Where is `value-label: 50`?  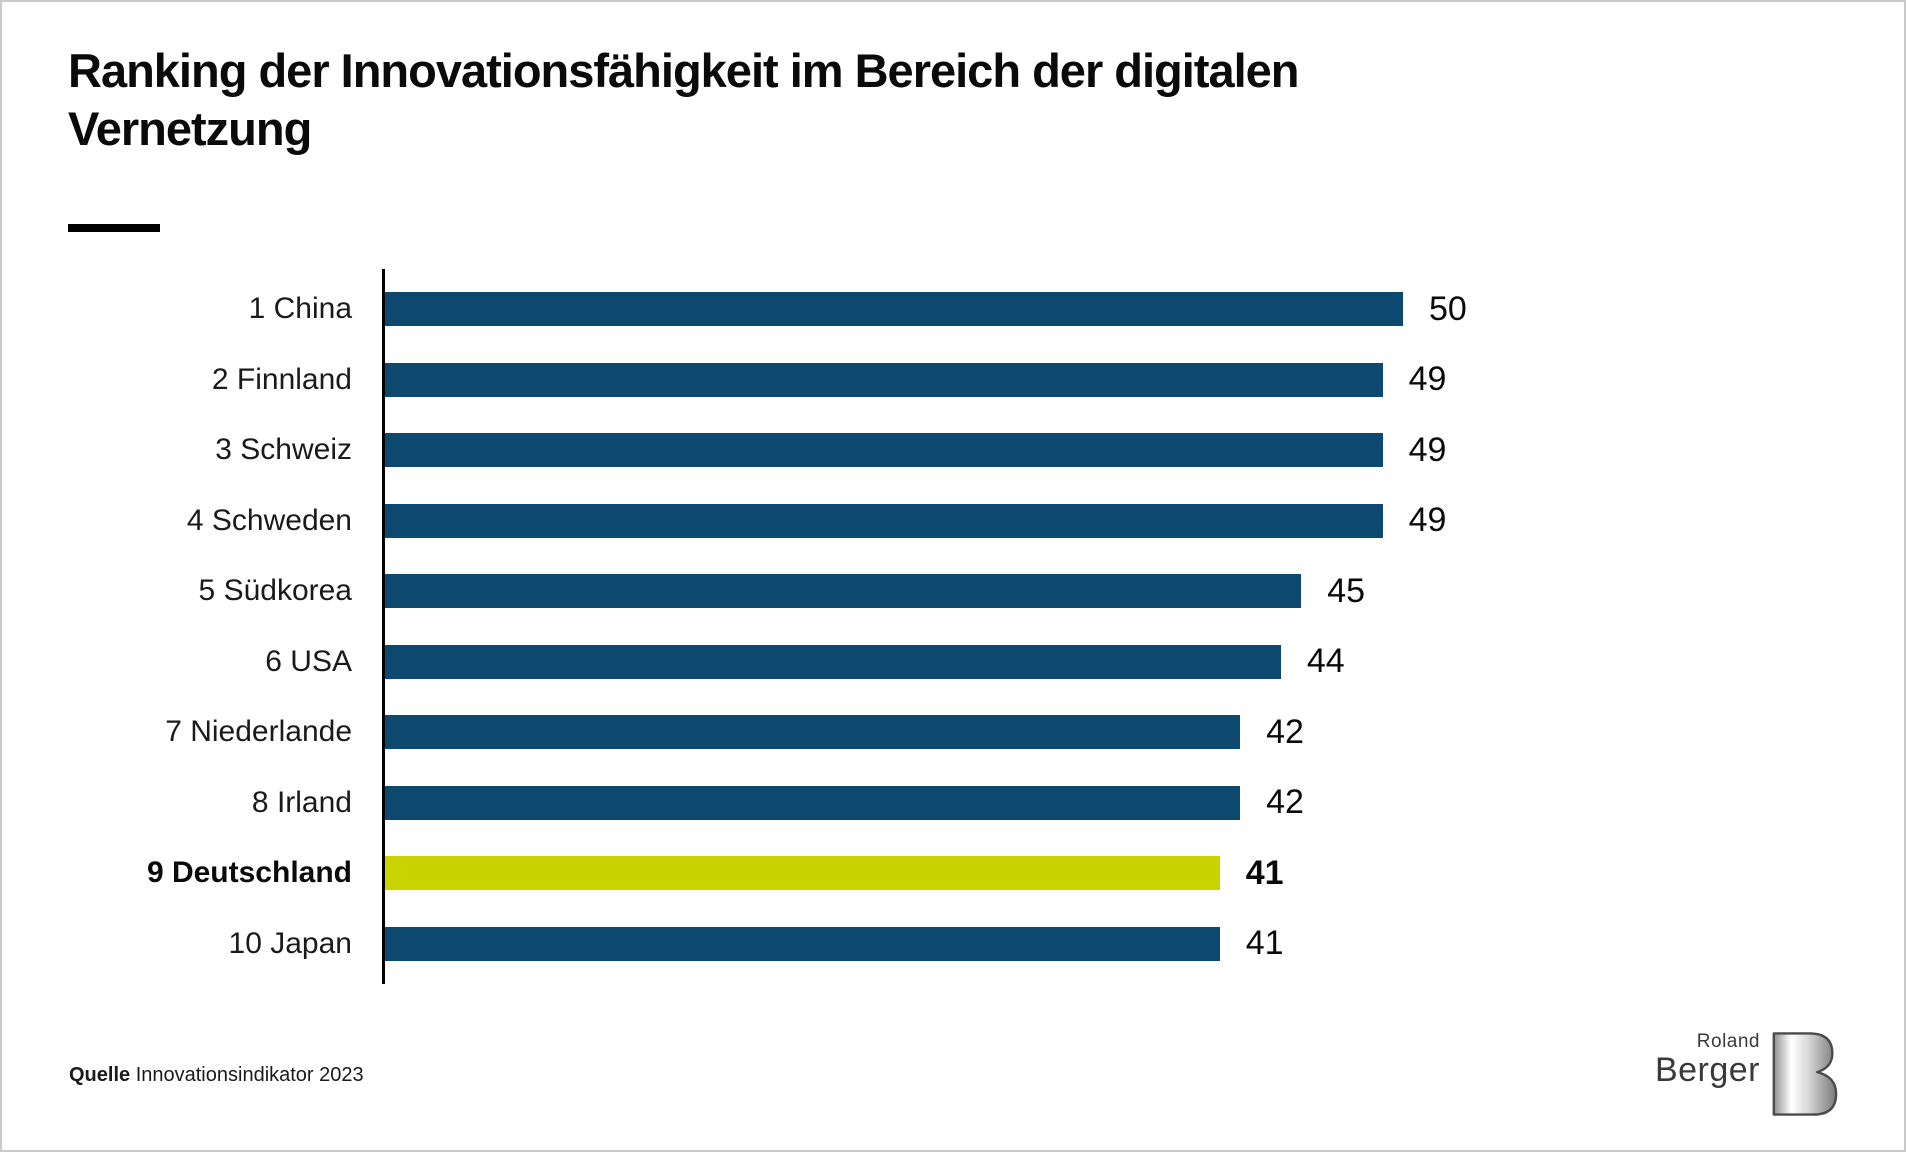 value-label: 50 is located at coordinates (1448, 308).